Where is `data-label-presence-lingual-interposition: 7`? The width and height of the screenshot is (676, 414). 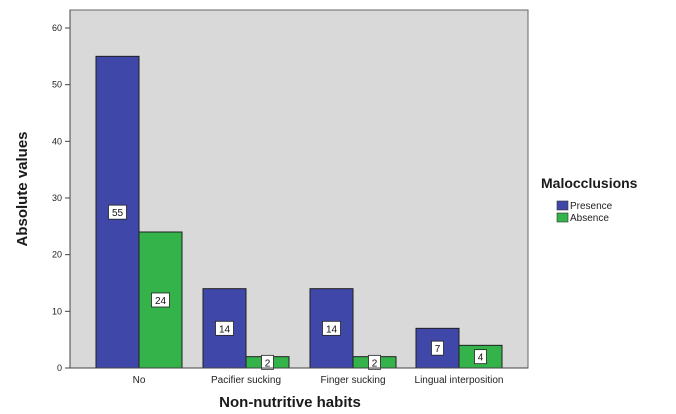
data-label-presence-lingual-interposition: 7 is located at coordinates (438, 349).